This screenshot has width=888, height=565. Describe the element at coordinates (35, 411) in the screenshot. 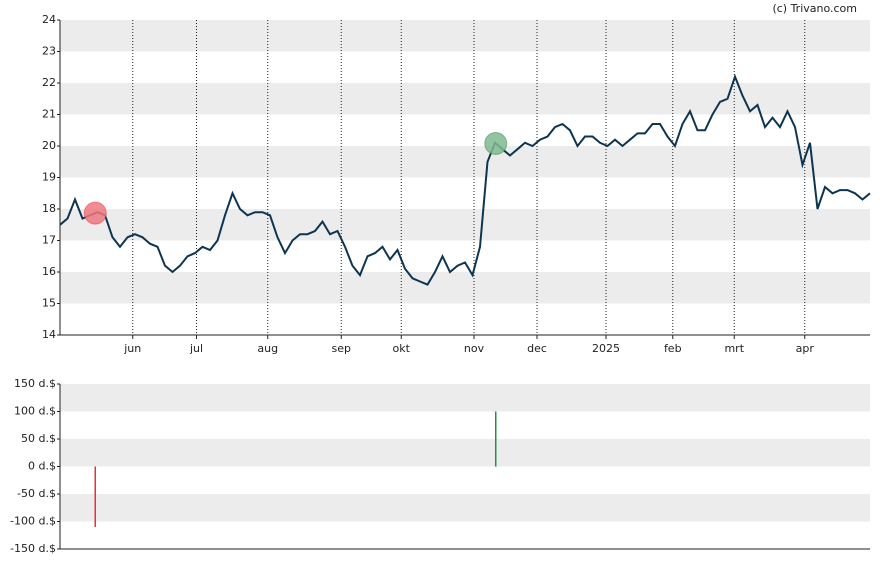

I see `y-tick-label: 100 d.$` at that location.